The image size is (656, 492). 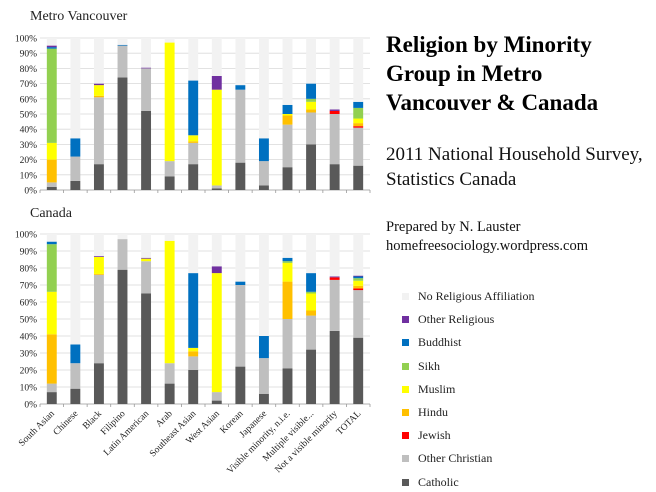 I want to click on legend-item: Jewish, so click(x=426, y=435).